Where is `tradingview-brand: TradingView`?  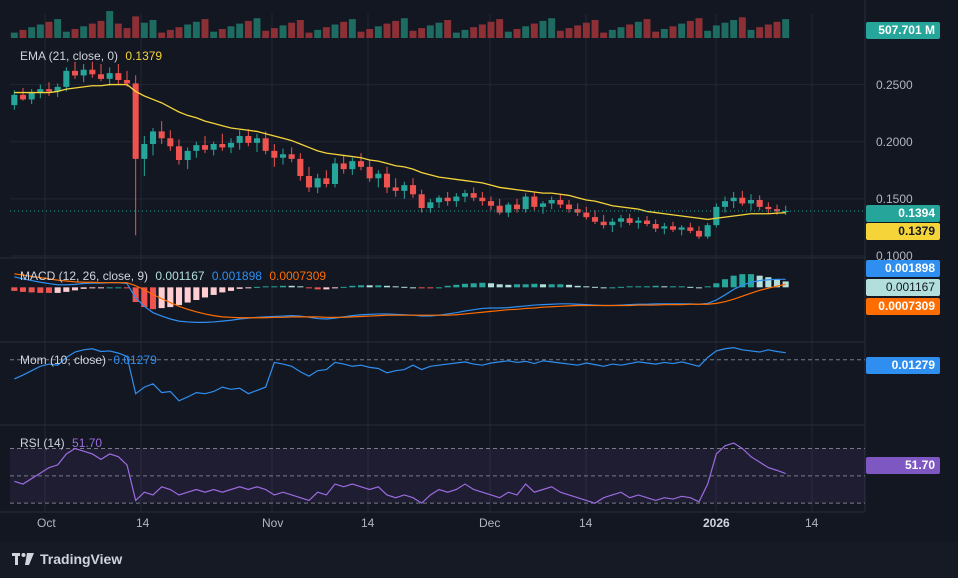
tradingview-brand: TradingView is located at coordinates (67, 559).